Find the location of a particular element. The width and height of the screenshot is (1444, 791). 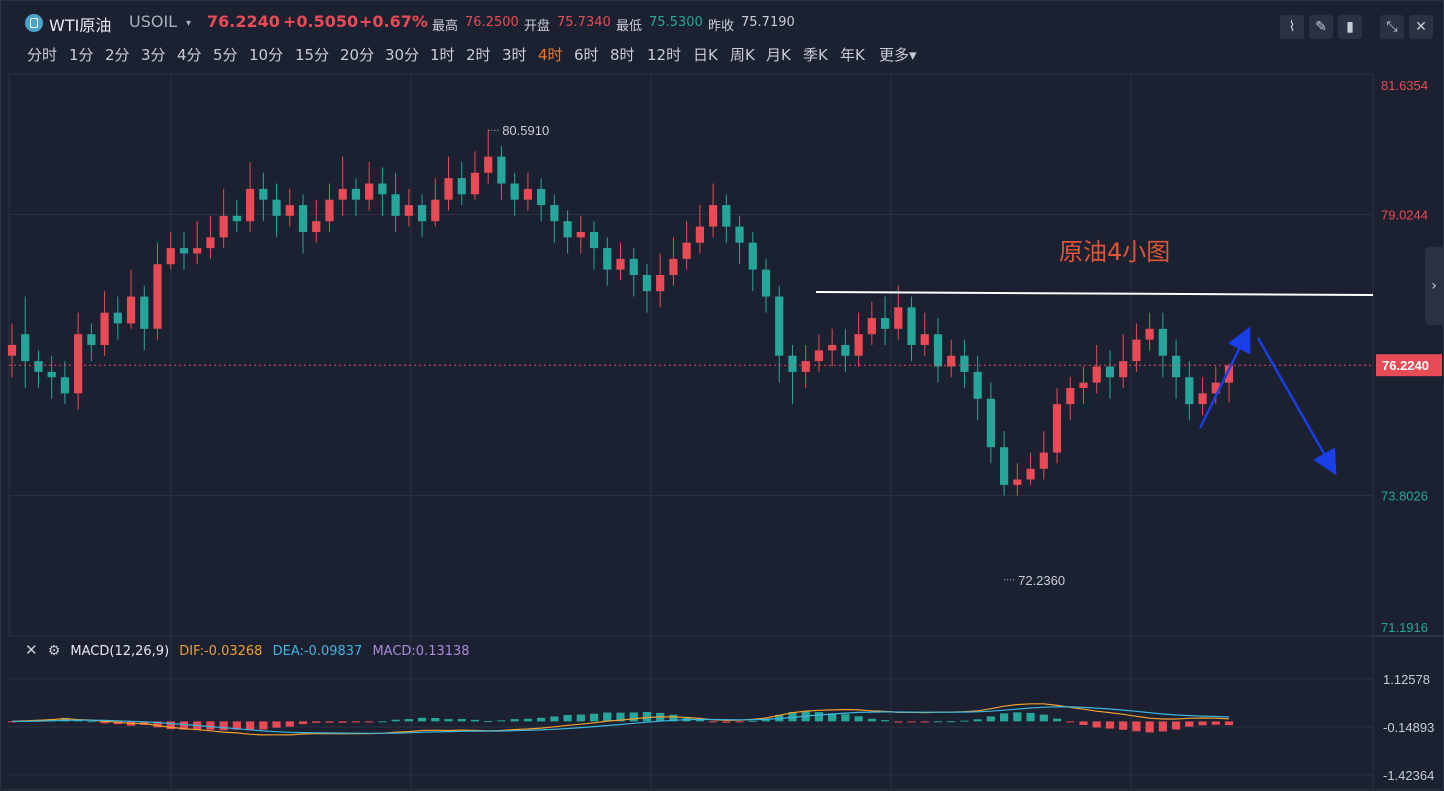

timeframe-8: 20分 is located at coordinates (357, 55).